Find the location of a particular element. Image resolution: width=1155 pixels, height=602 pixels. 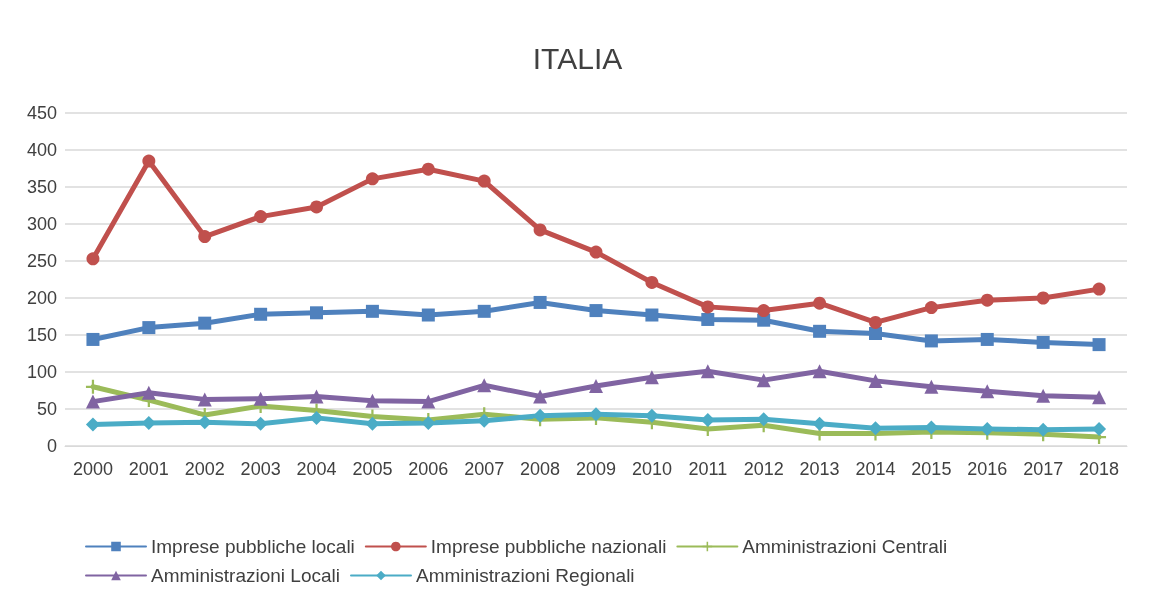

chart-title: ITALIA is located at coordinates (577, 58).